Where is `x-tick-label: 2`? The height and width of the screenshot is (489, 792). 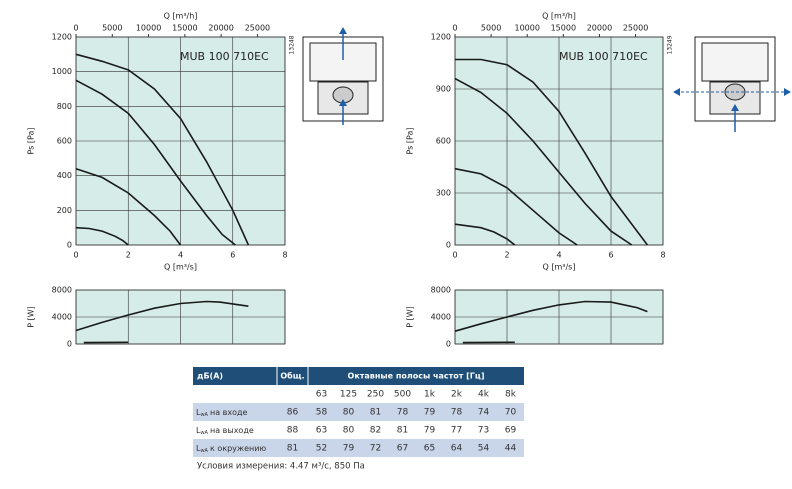
x-tick-label: 2 is located at coordinates (128, 255).